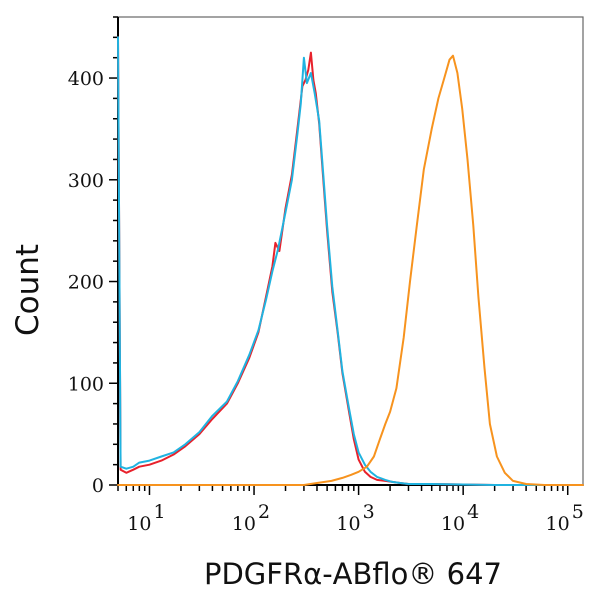 This screenshot has width=600, height=600. Describe the element at coordinates (28, 290) in the screenshot. I see `y-axis-title: Count` at that location.